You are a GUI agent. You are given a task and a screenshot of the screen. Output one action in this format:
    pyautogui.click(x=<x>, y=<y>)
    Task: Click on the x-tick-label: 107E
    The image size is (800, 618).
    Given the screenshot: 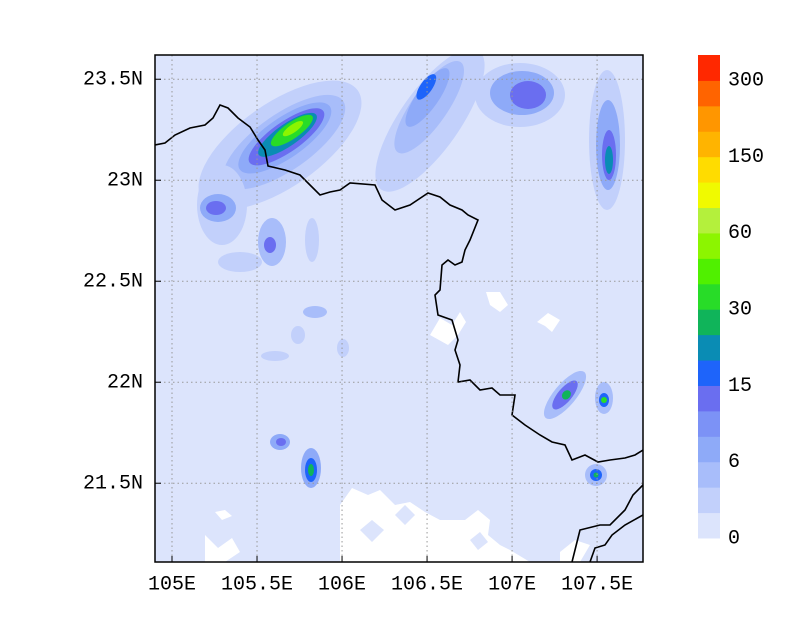 What is the action you would take?
    pyautogui.click(x=512, y=584)
    